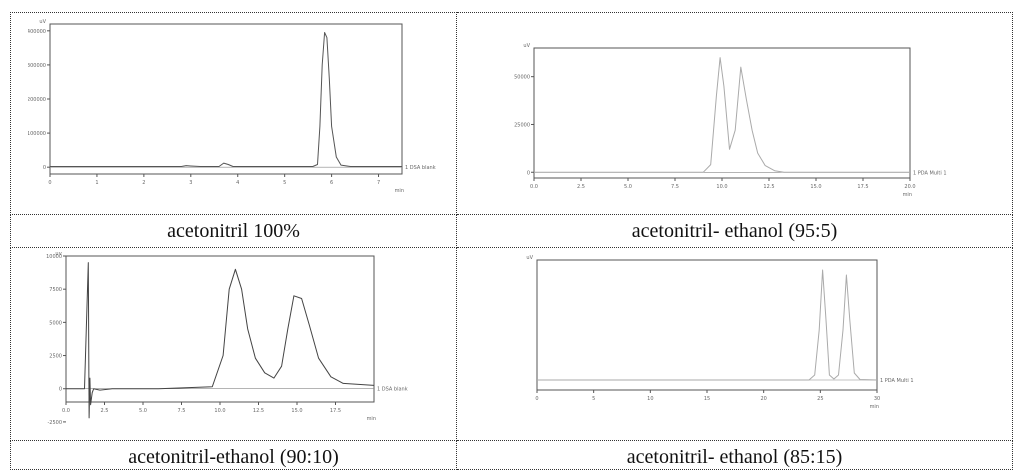  I want to click on caption-1: acetonitril 100%, so click(233, 231).